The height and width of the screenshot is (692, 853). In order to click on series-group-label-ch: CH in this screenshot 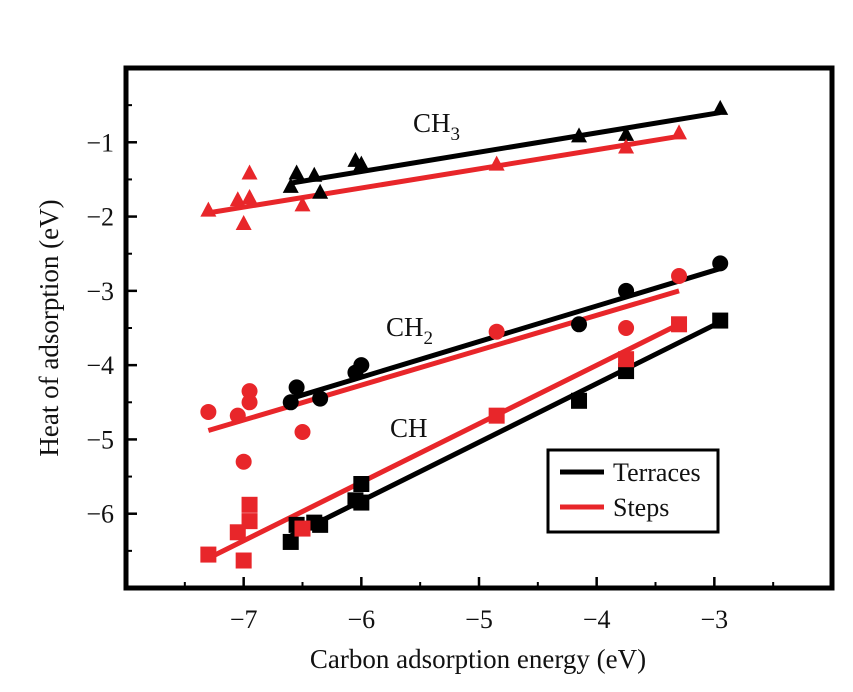, I will do `click(409, 428)`.